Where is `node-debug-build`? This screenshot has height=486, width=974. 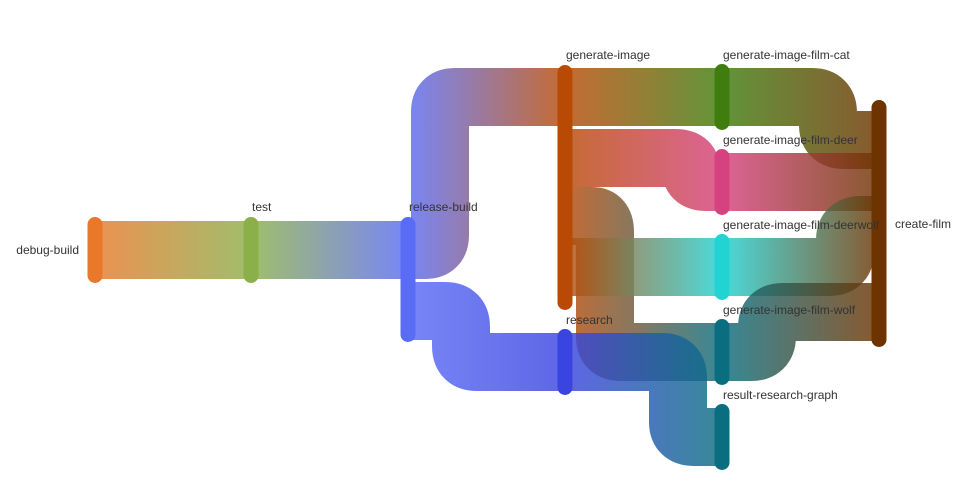
node-debug-build is located at coordinates (95, 250).